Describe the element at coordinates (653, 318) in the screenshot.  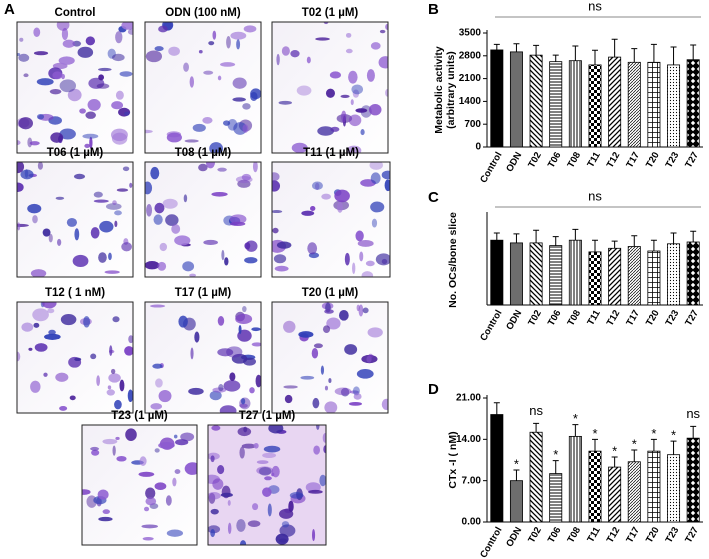
I see `x-tick-label: T20` at that location.